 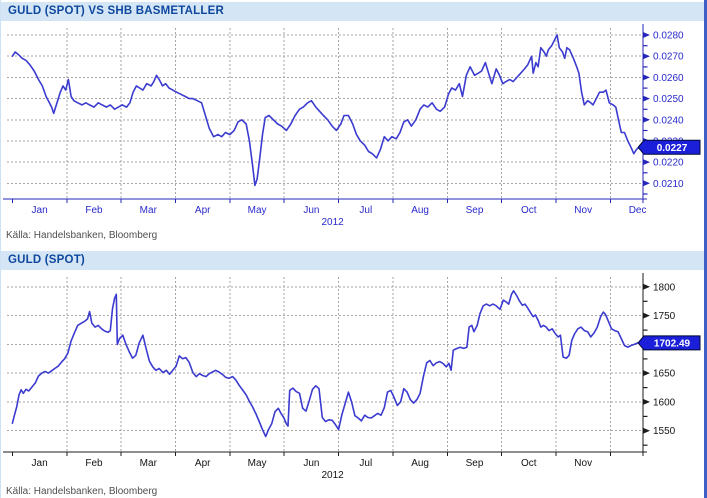 What do you see at coordinates (668, 57) in the screenshot?
I see `y-axis-label: 0.0270` at bounding box center [668, 57].